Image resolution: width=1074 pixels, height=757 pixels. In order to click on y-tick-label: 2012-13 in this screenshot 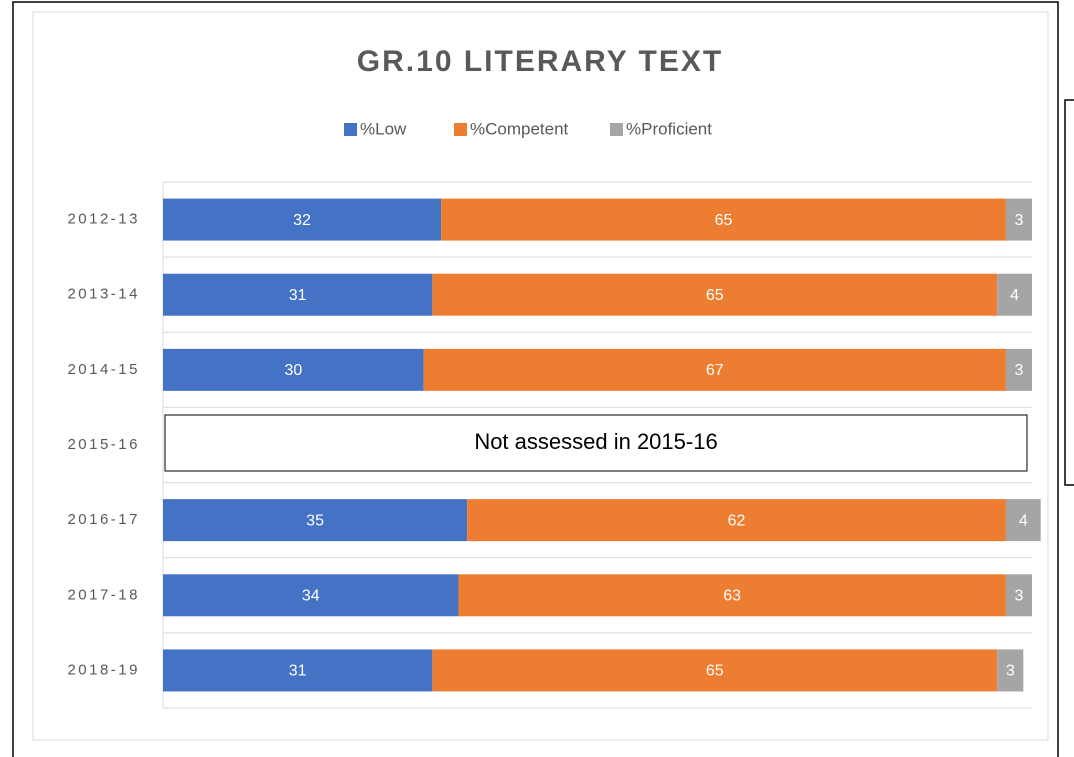, I will do `click(103, 219)`.